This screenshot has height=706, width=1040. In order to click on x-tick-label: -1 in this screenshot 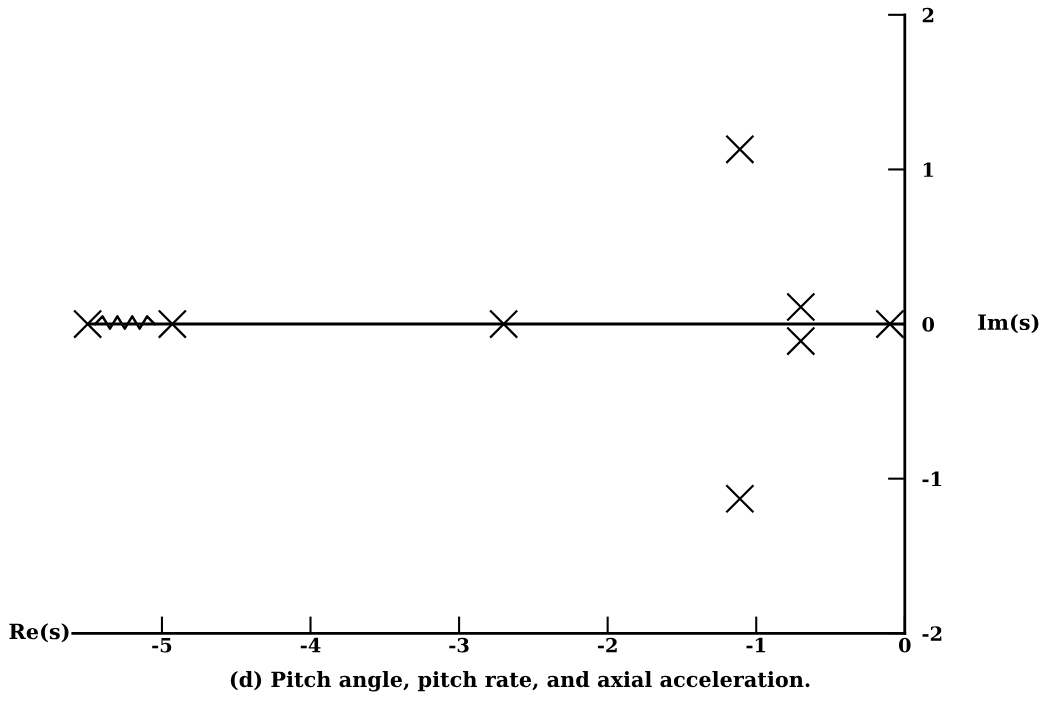, I will do `click(756, 645)`.